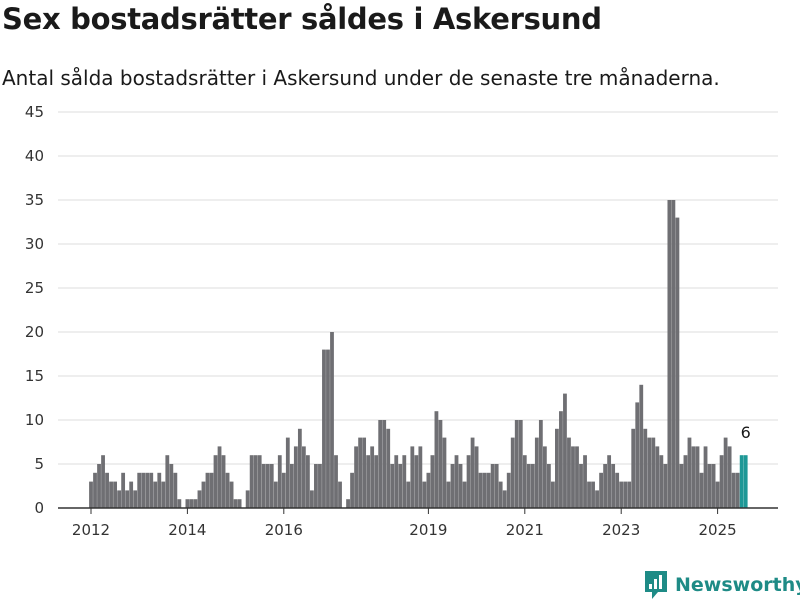 The width and height of the screenshot is (800, 600). I want to click on last-value-label: 6, so click(746, 432).